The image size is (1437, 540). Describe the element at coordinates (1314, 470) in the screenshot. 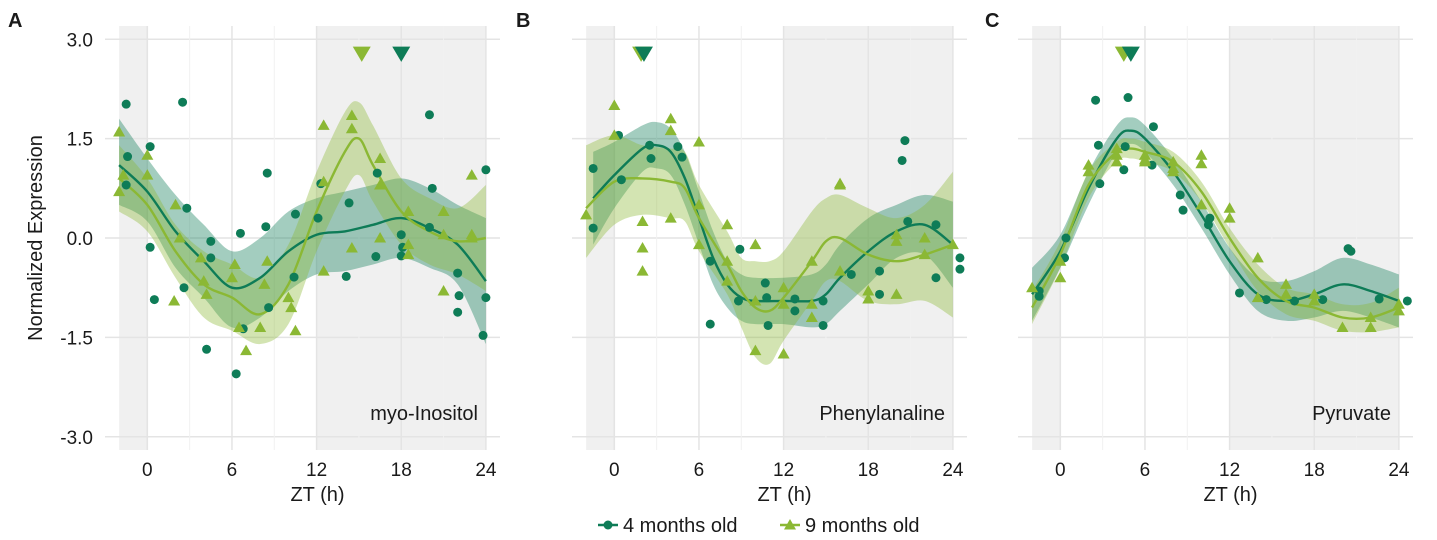

I see `x-tick-label: 18` at that location.